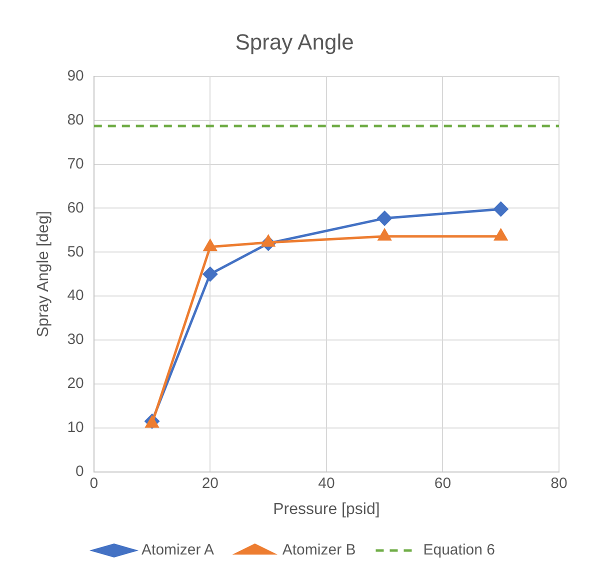 This screenshot has width=589, height=578. What do you see at coordinates (178, 550) in the screenshot?
I see `legend-label: Atomizer A` at bounding box center [178, 550].